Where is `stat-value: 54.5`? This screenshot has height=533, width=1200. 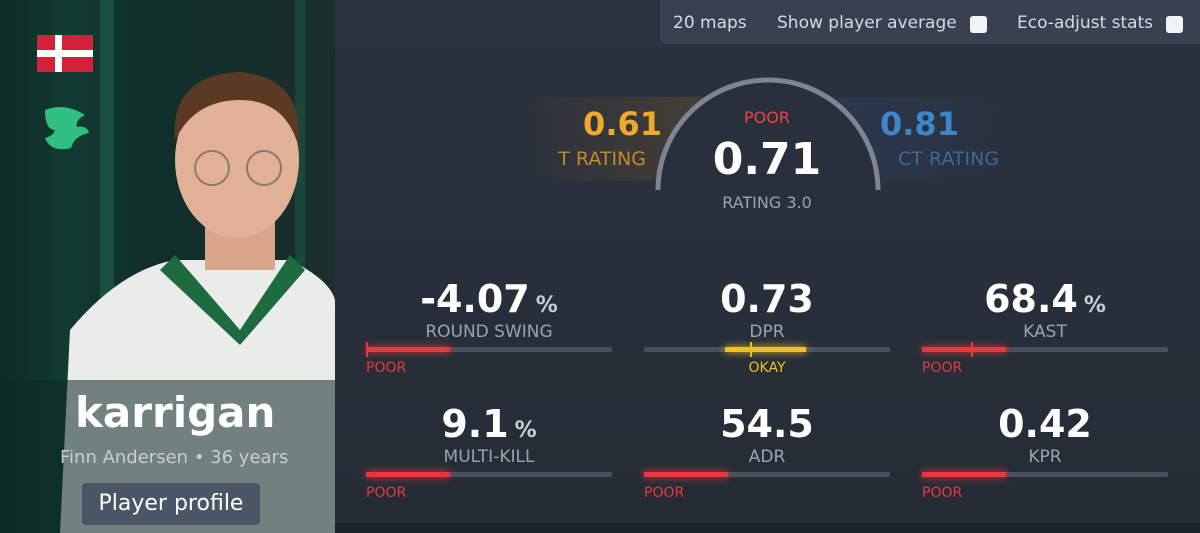 stat-value: 54.5 is located at coordinates (767, 424).